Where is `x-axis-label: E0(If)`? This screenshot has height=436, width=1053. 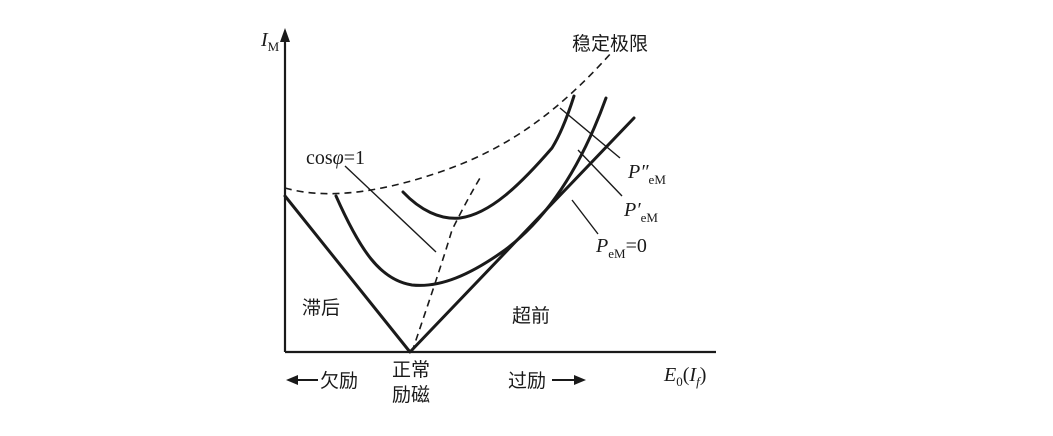
x-axis-label: E0(If) is located at coordinates (684, 376).